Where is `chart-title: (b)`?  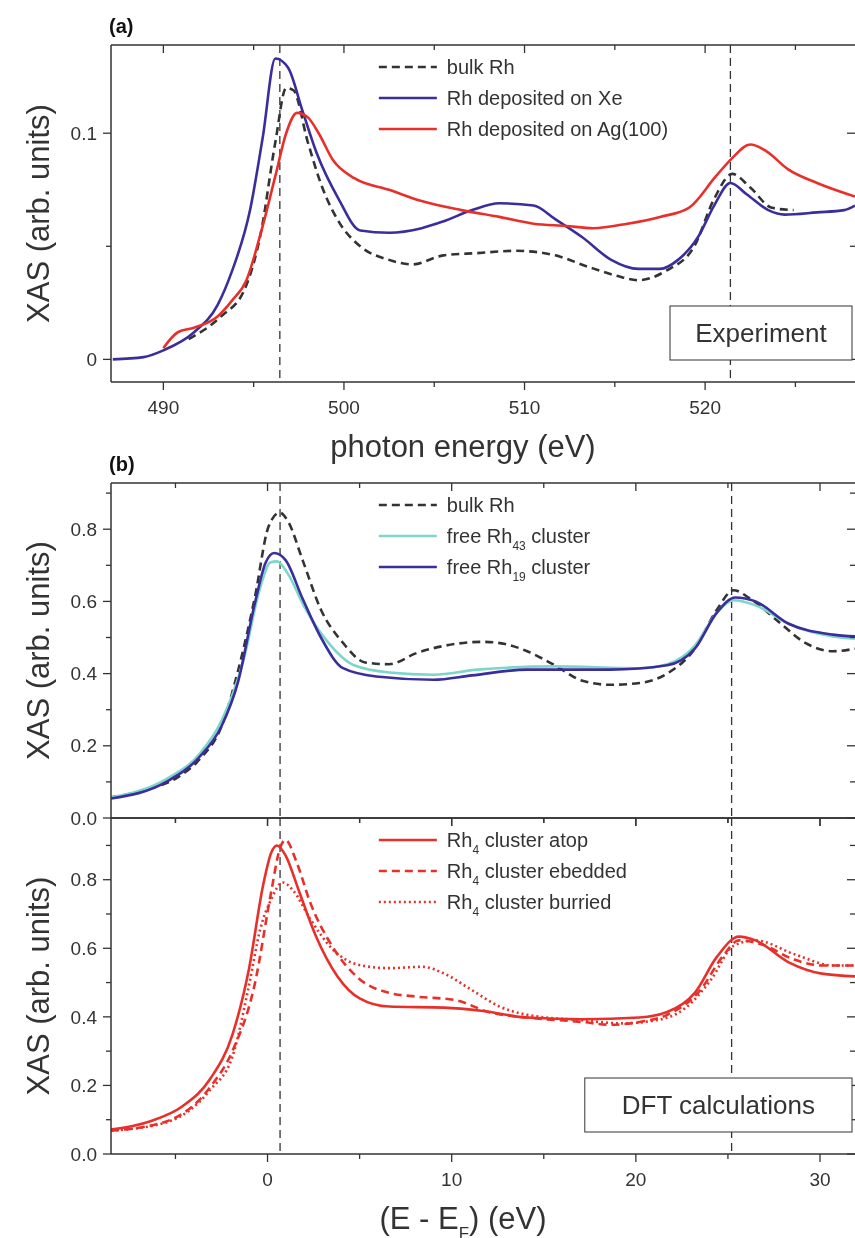
chart-title: (b) is located at coordinates (122, 464).